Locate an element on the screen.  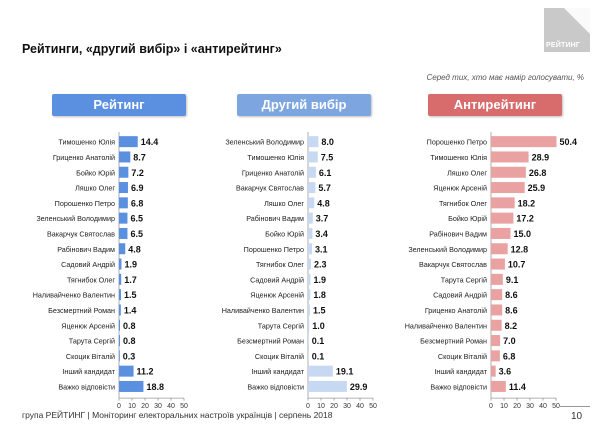
rating-value-label: 6.8 is located at coordinates (137, 203).